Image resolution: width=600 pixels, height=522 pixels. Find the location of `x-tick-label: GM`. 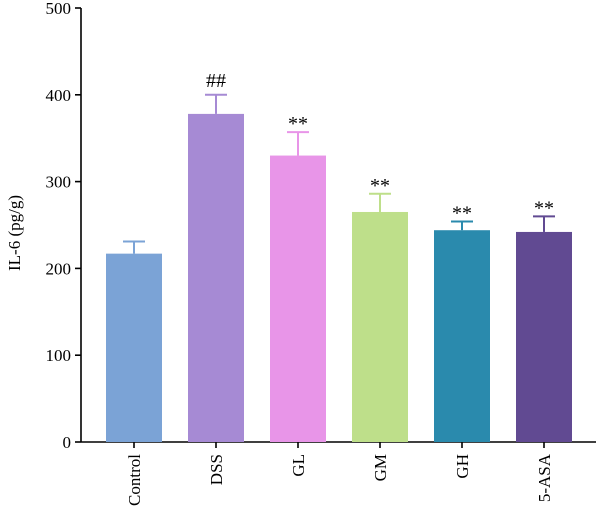

x-tick-label: GM is located at coordinates (380, 467).